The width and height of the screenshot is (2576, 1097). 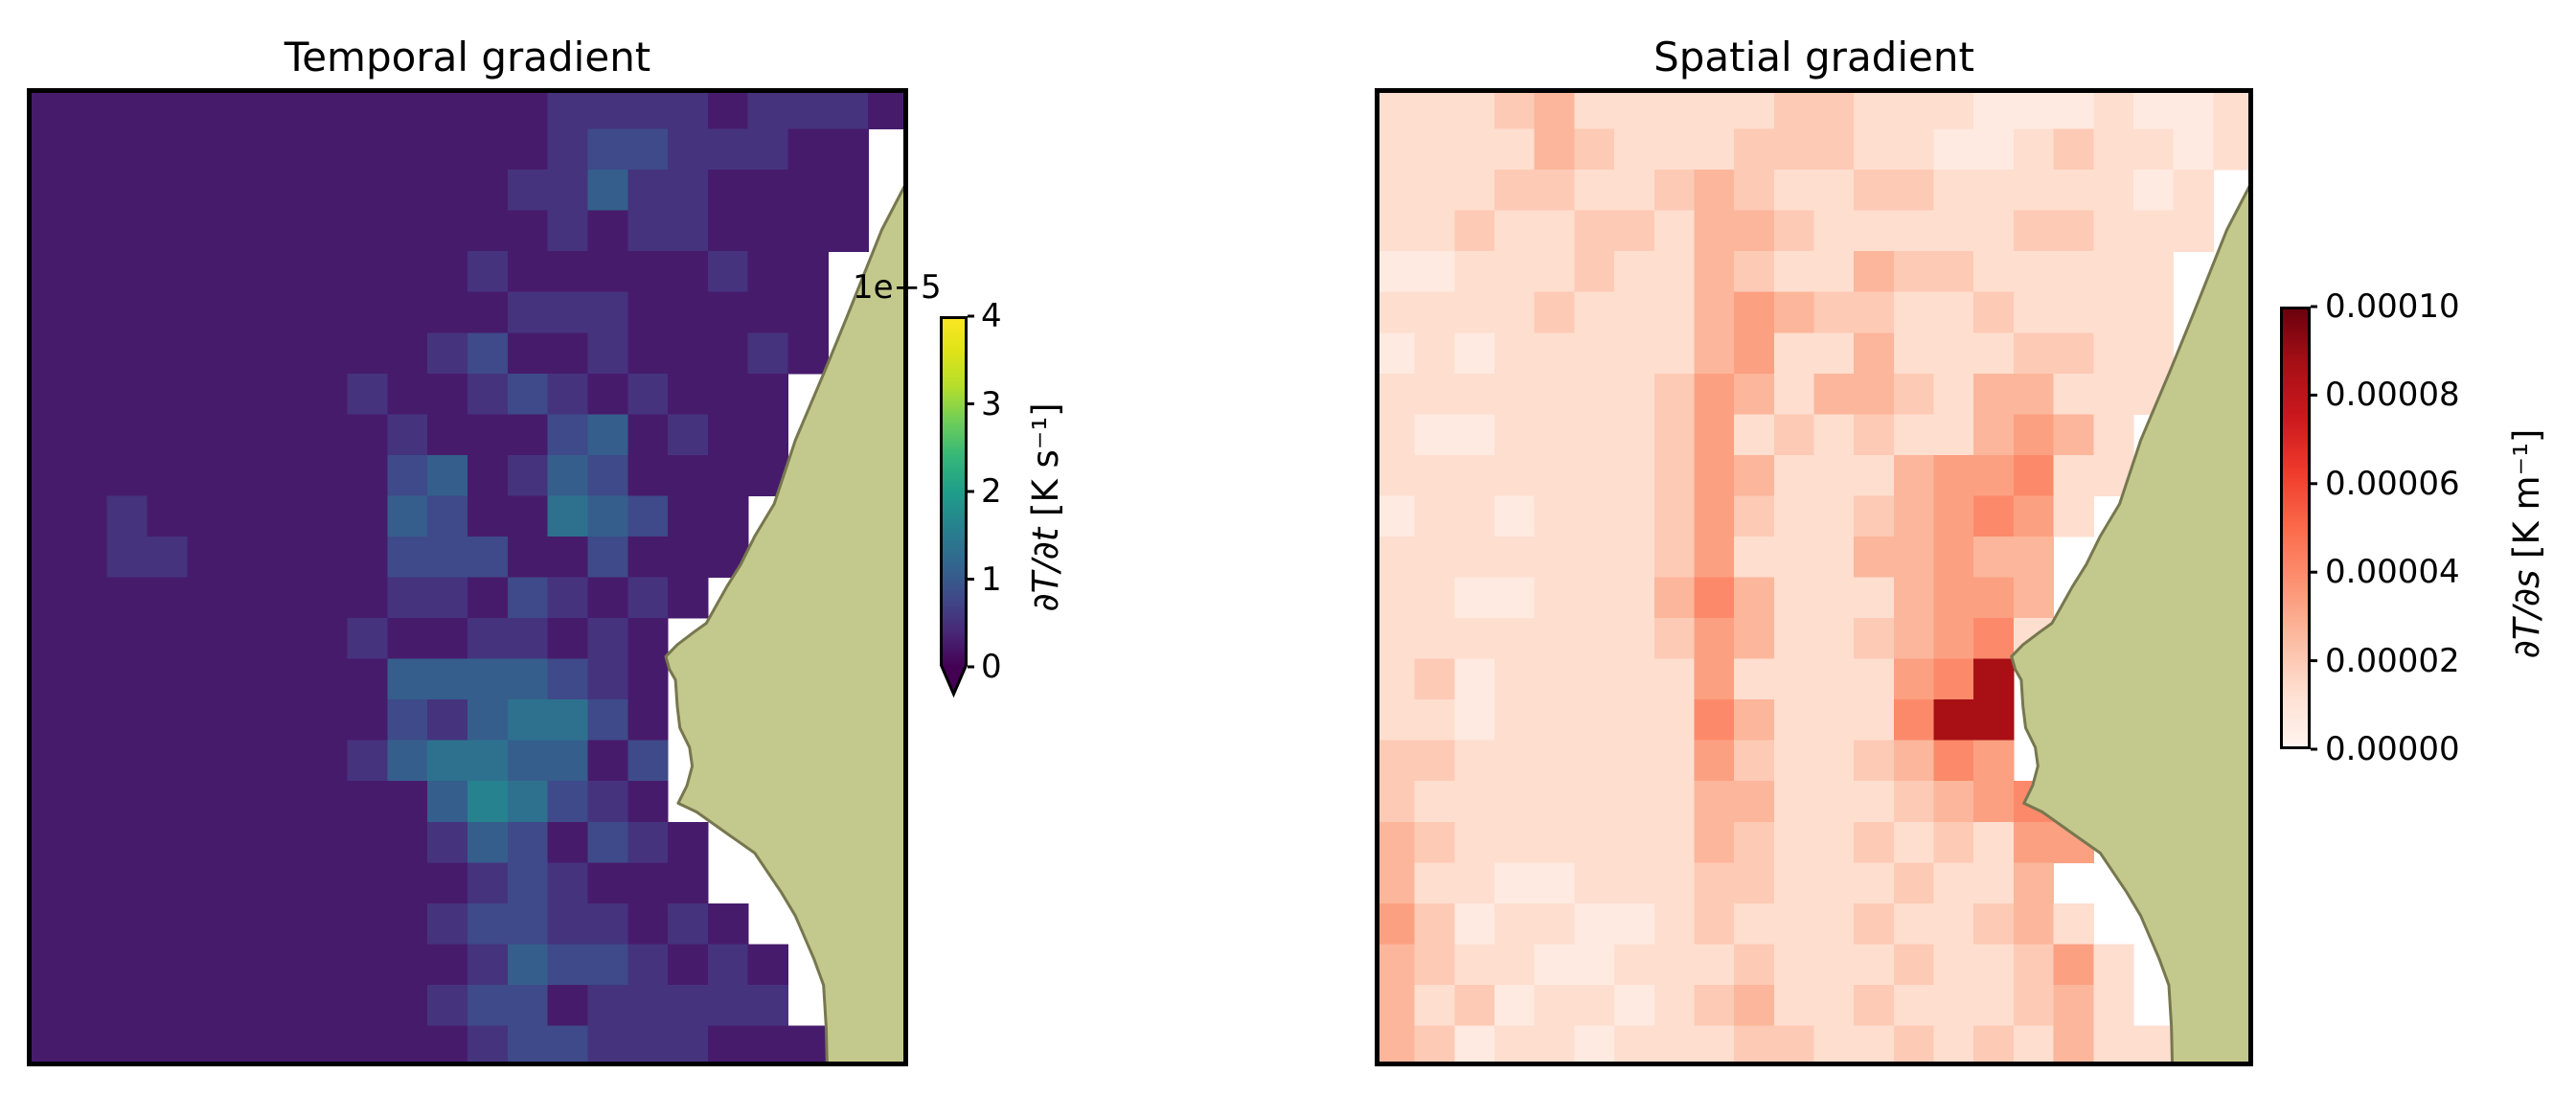 I want to click on temporal-colorbar-label-math: ∂T/∂t, so click(x=1045, y=569).